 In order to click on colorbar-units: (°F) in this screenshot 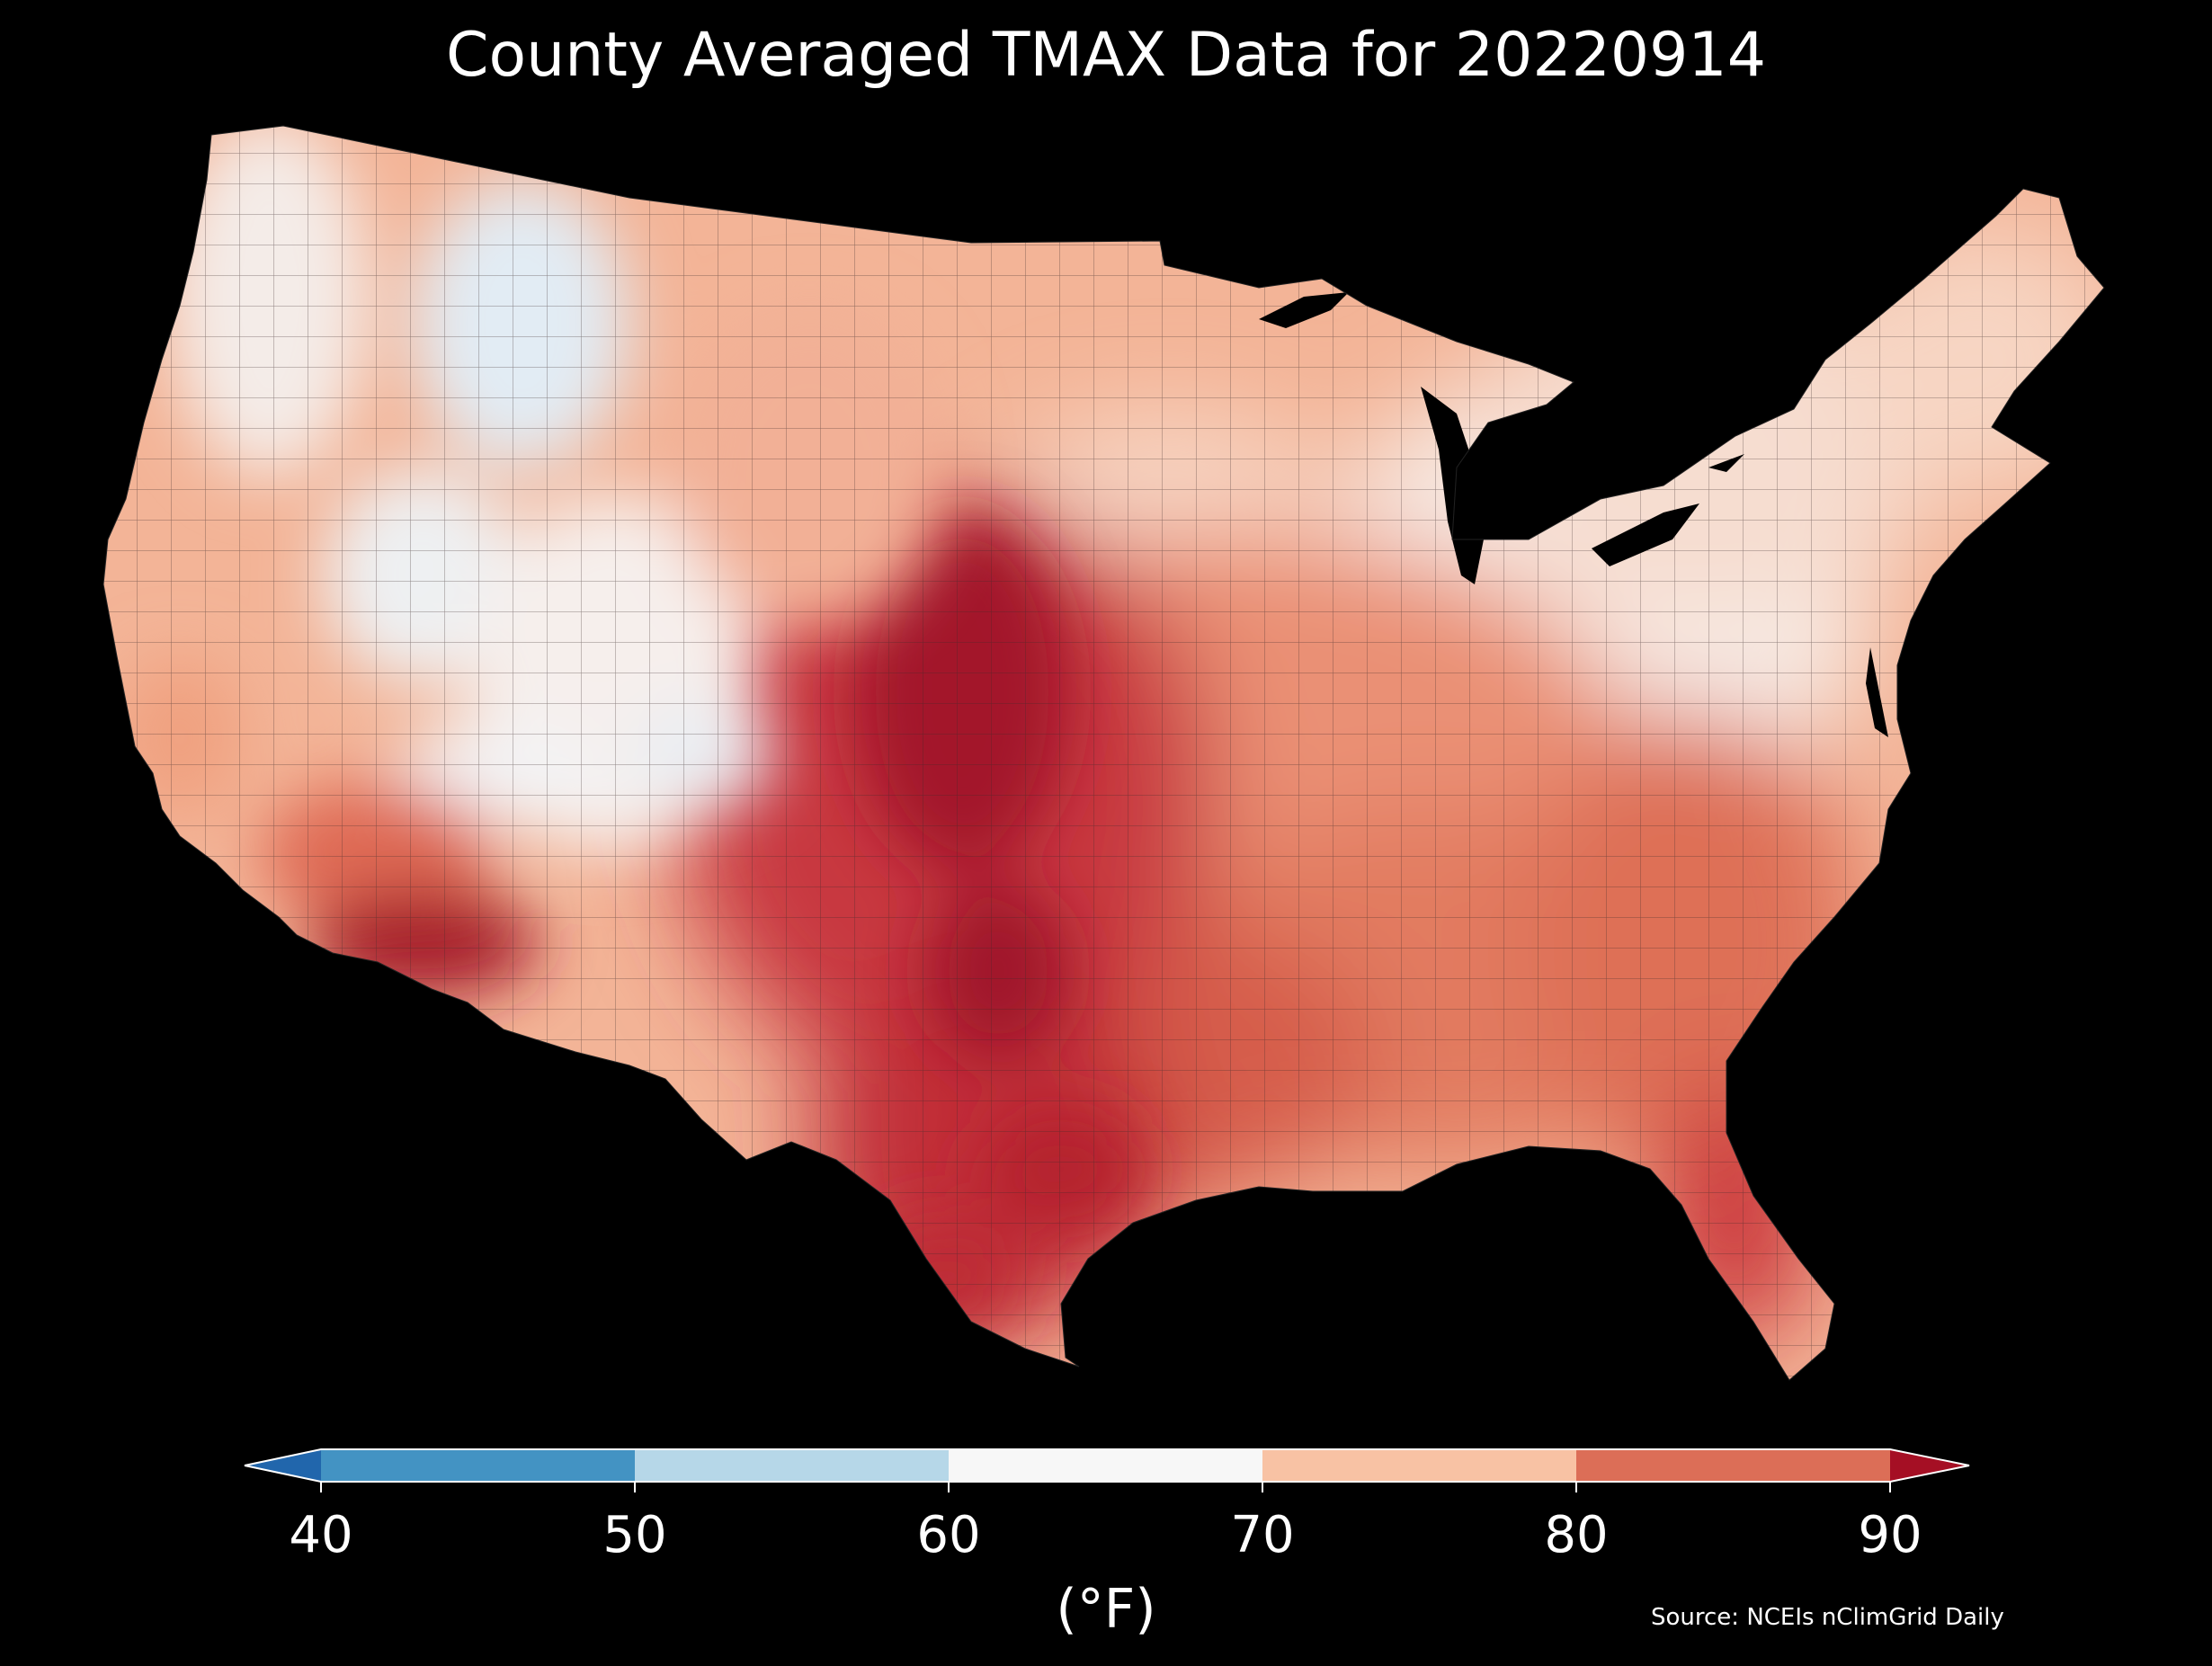, I will do `click(1106, 1610)`.